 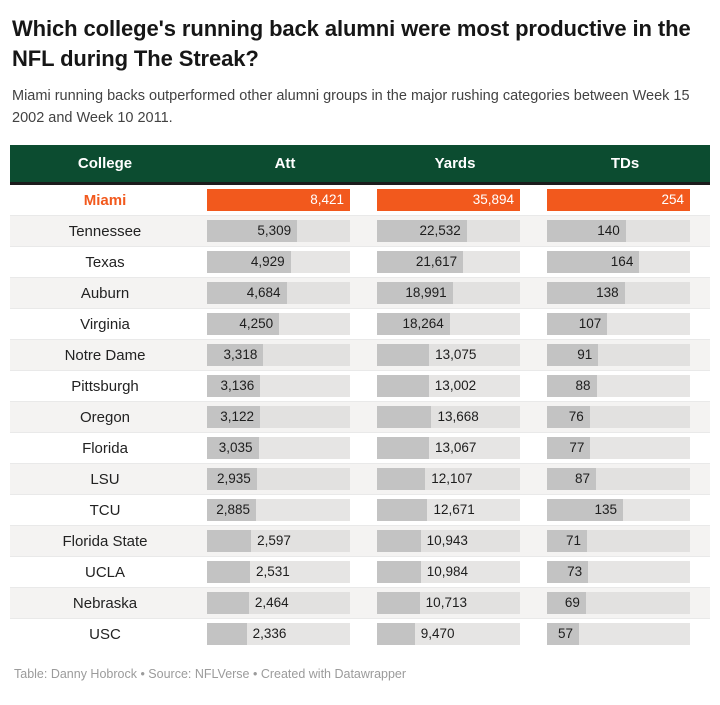 I want to click on stat-cell: 13,075, so click(x=455, y=355).